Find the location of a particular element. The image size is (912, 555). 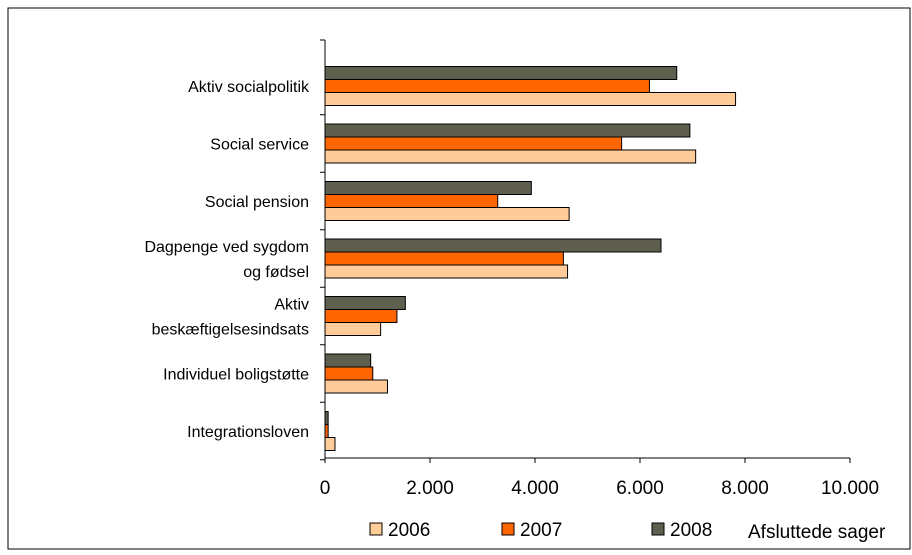

legend-label-2006: 2006 is located at coordinates (409, 530).